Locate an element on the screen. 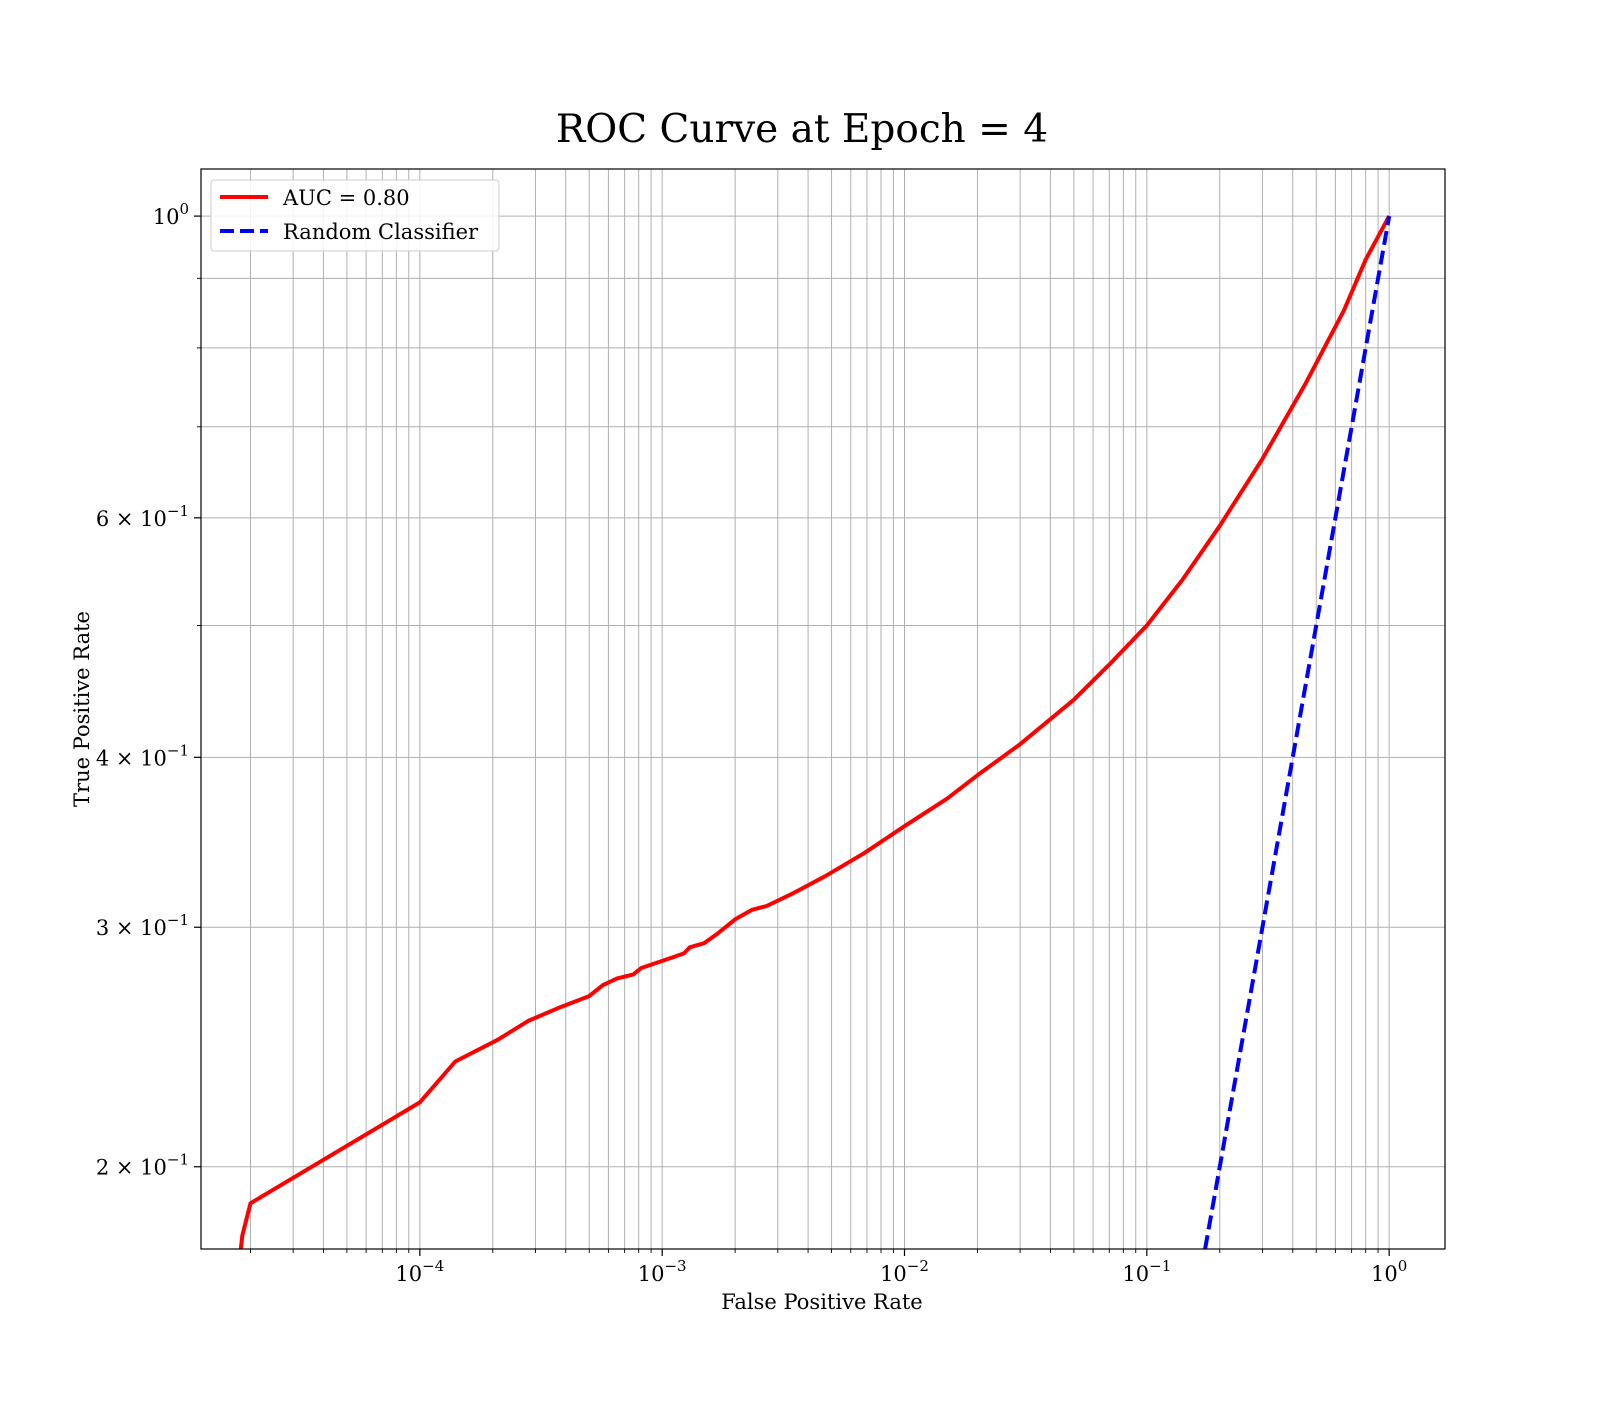 Image resolution: width=1600 pixels, height=1404 pixels. x-tick-label: 10⁰ is located at coordinates (1389, 1271).